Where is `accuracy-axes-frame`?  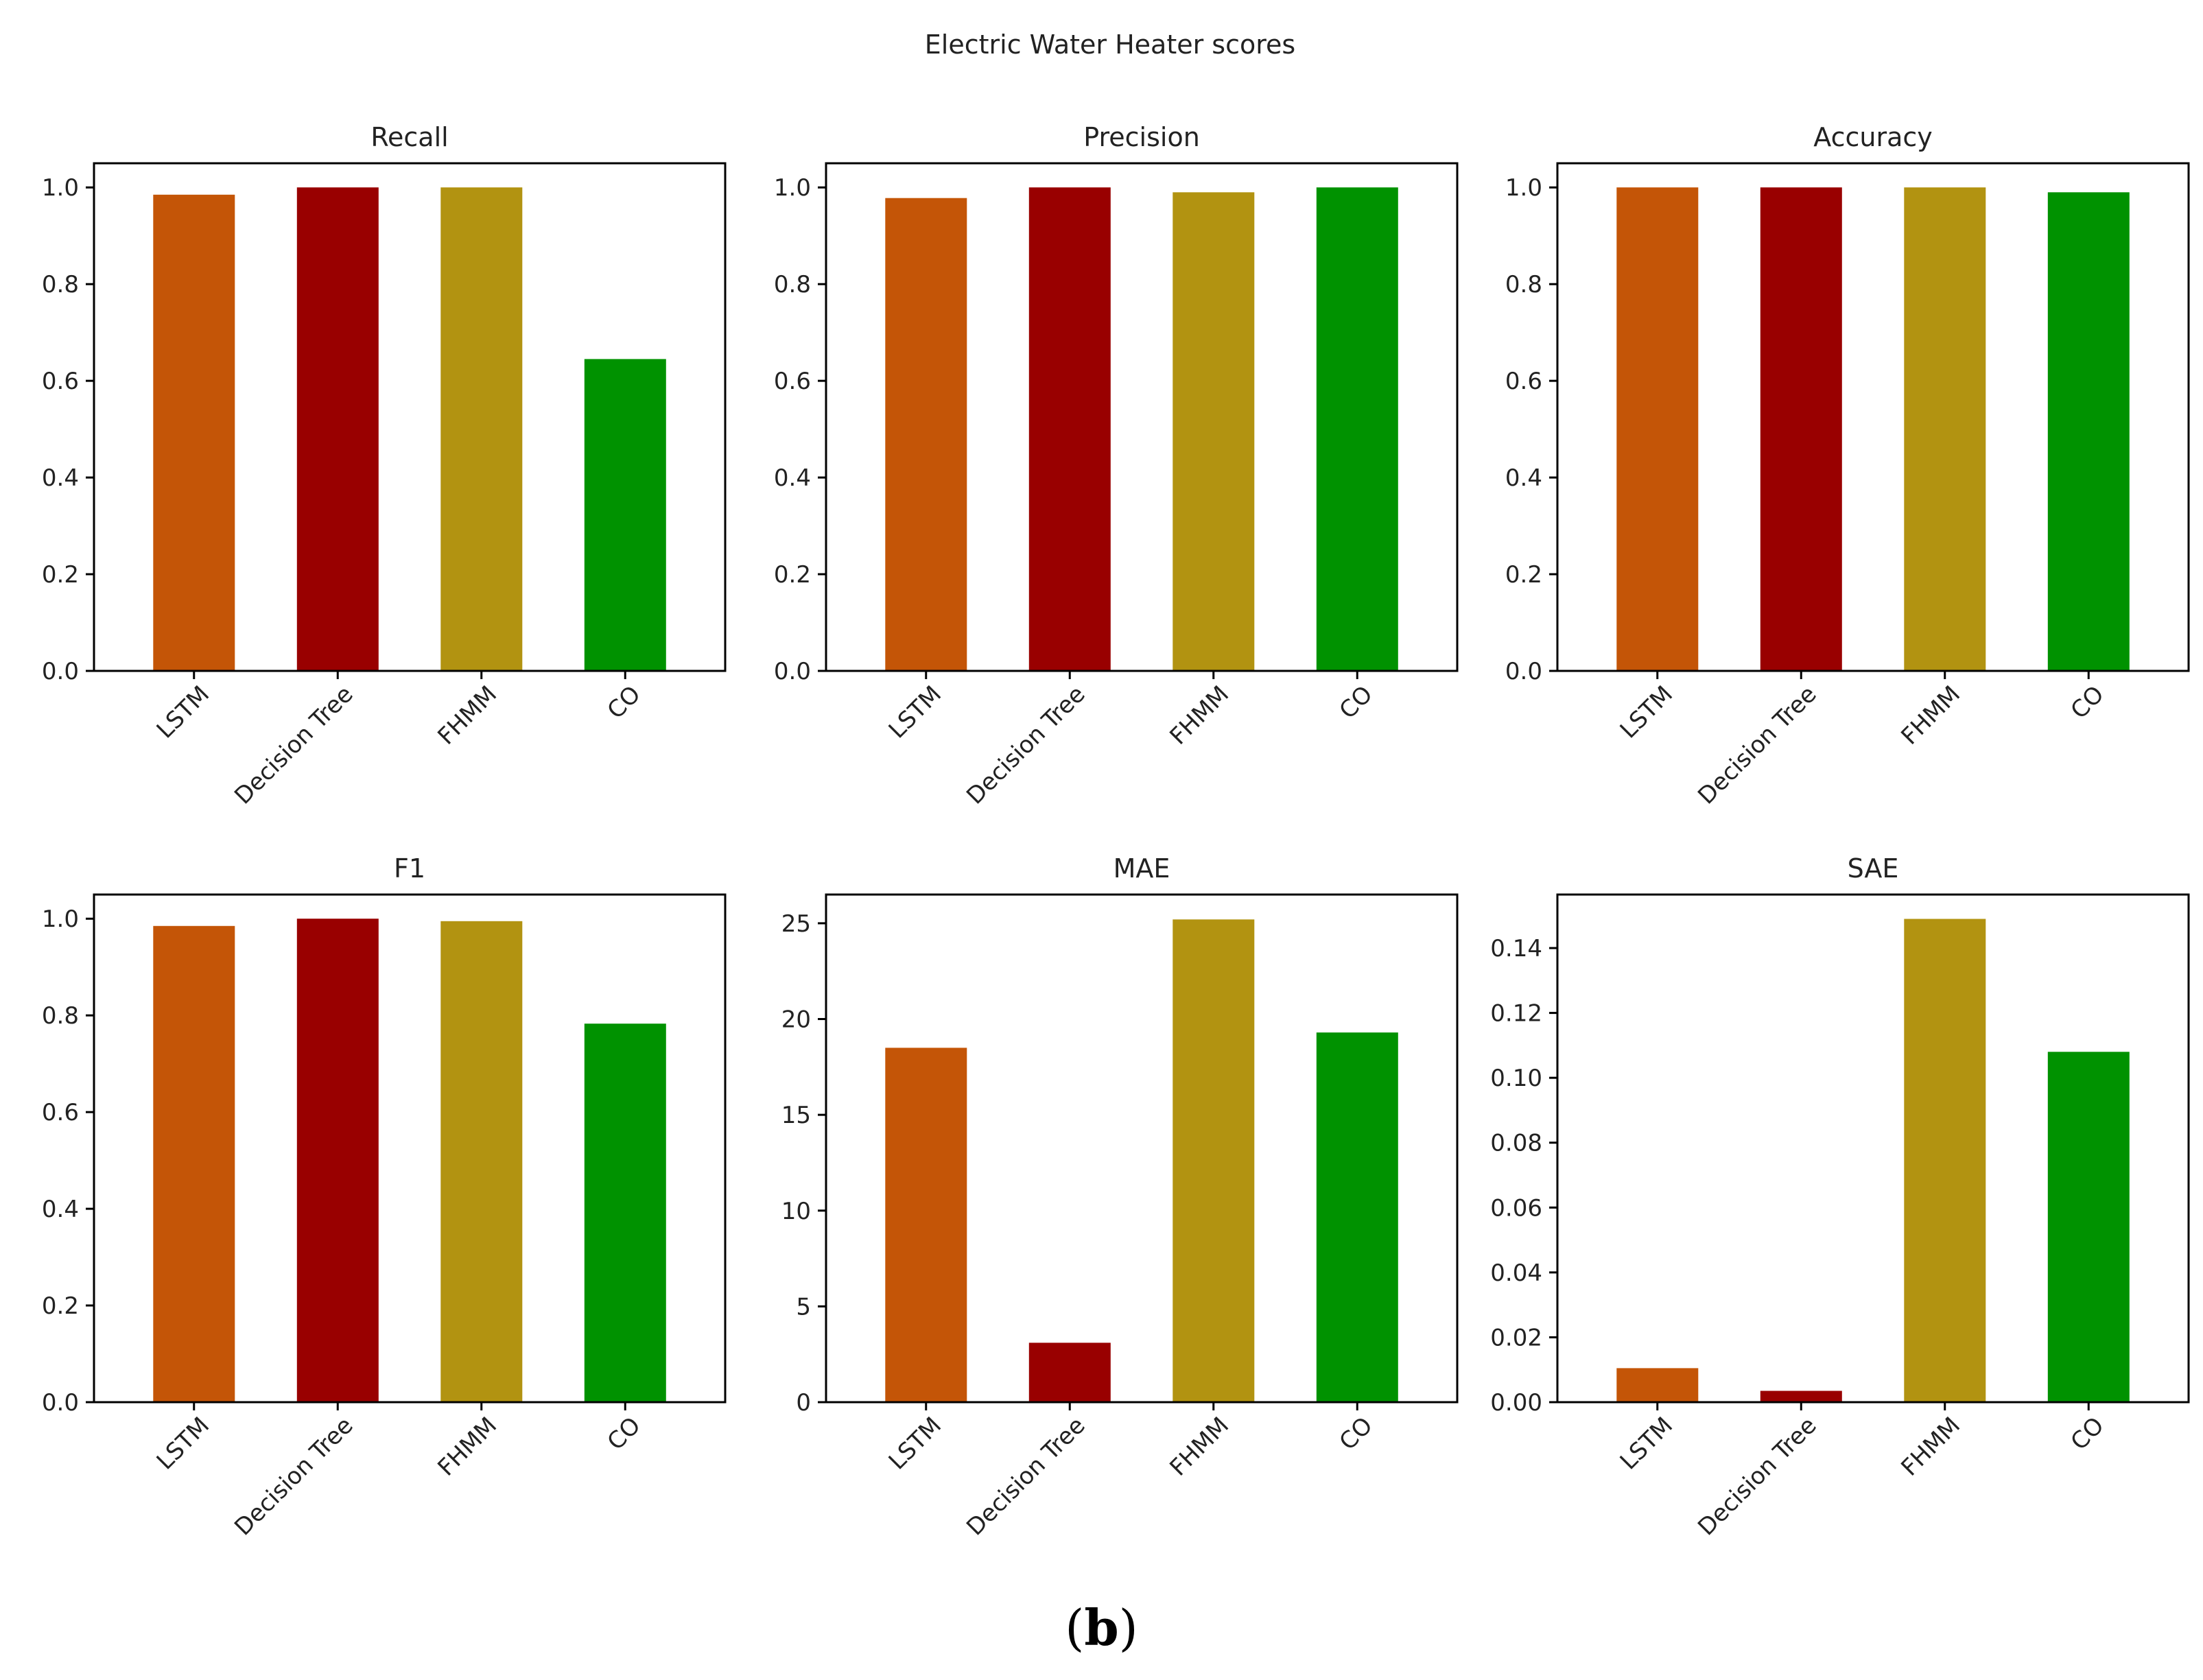
accuracy-axes-frame is located at coordinates (1873, 417).